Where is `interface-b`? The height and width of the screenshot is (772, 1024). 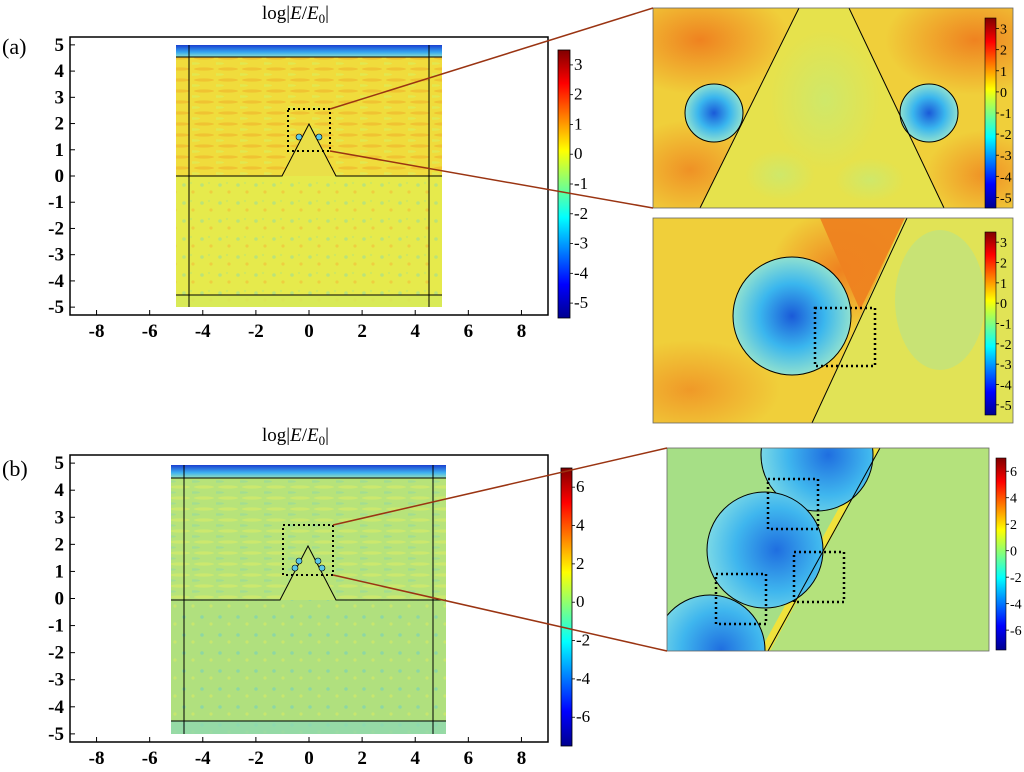
interface-b is located at coordinates (308, 572).